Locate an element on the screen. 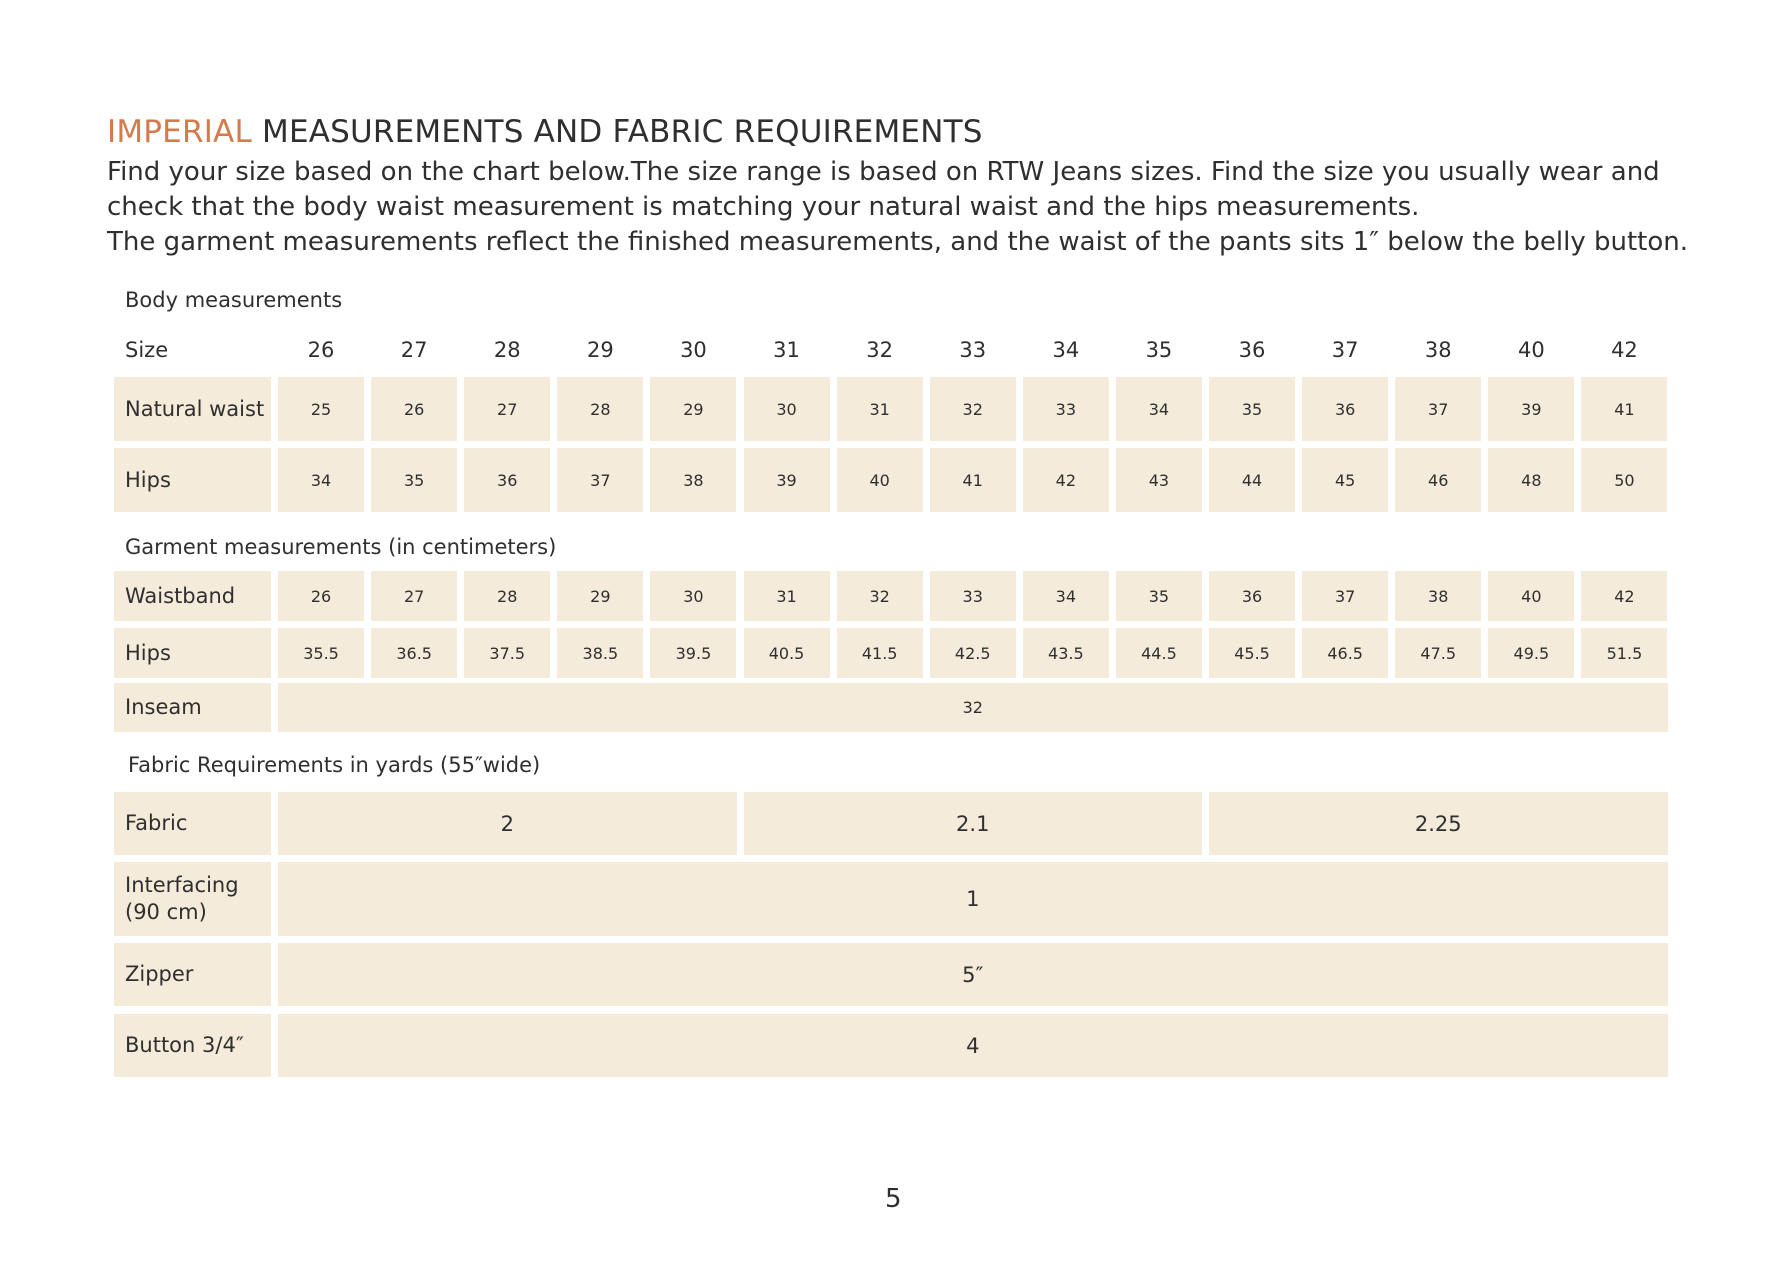  size-header: 32 is located at coordinates (879, 350).